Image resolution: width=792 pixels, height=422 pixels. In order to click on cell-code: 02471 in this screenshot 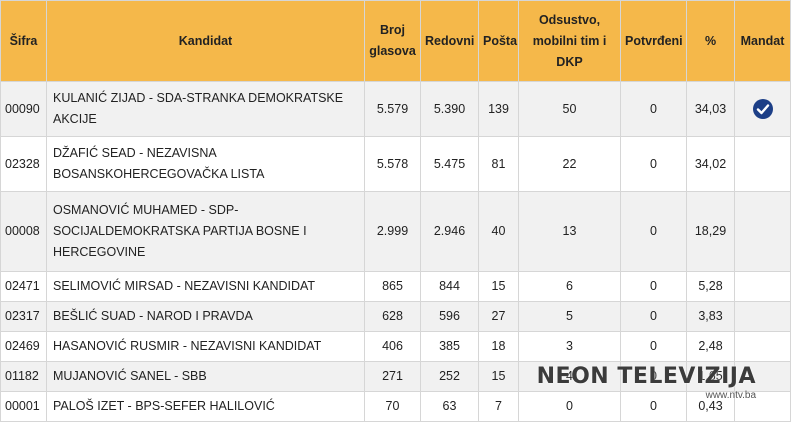, I will do `click(23, 286)`.